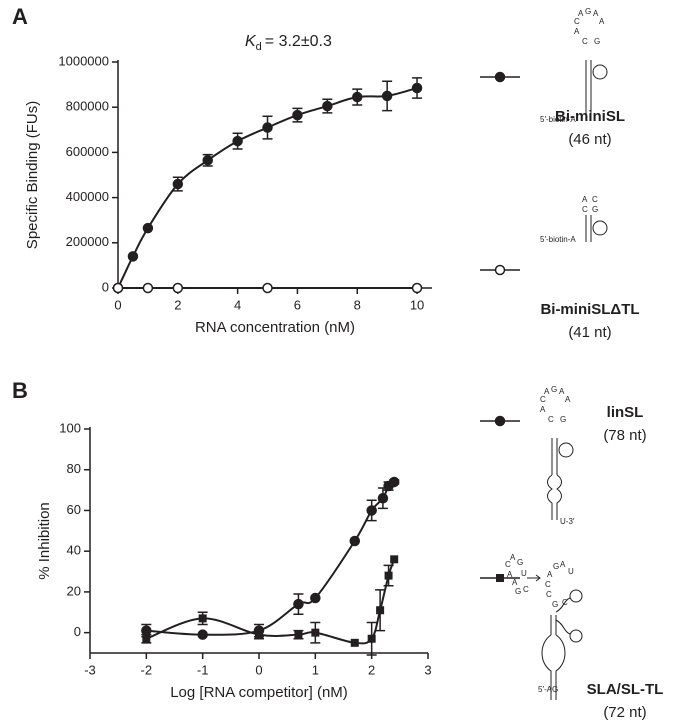 The height and width of the screenshot is (726, 693). What do you see at coordinates (557, 455) in the screenshot?
I see `structure: G A A C A A C G U-3′` at bounding box center [557, 455].